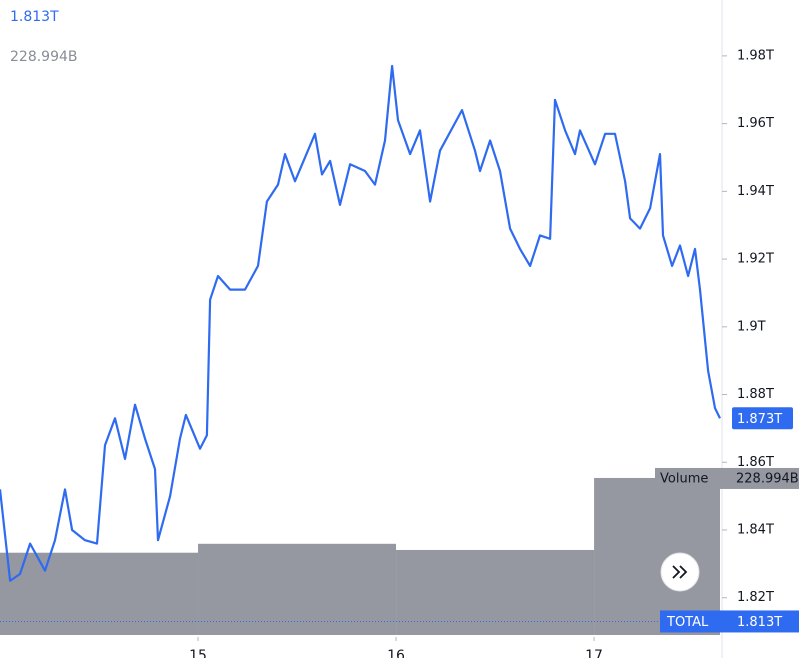  Describe the element at coordinates (755, 123) in the screenshot. I see `y-tick-label: 1.96T` at that location.